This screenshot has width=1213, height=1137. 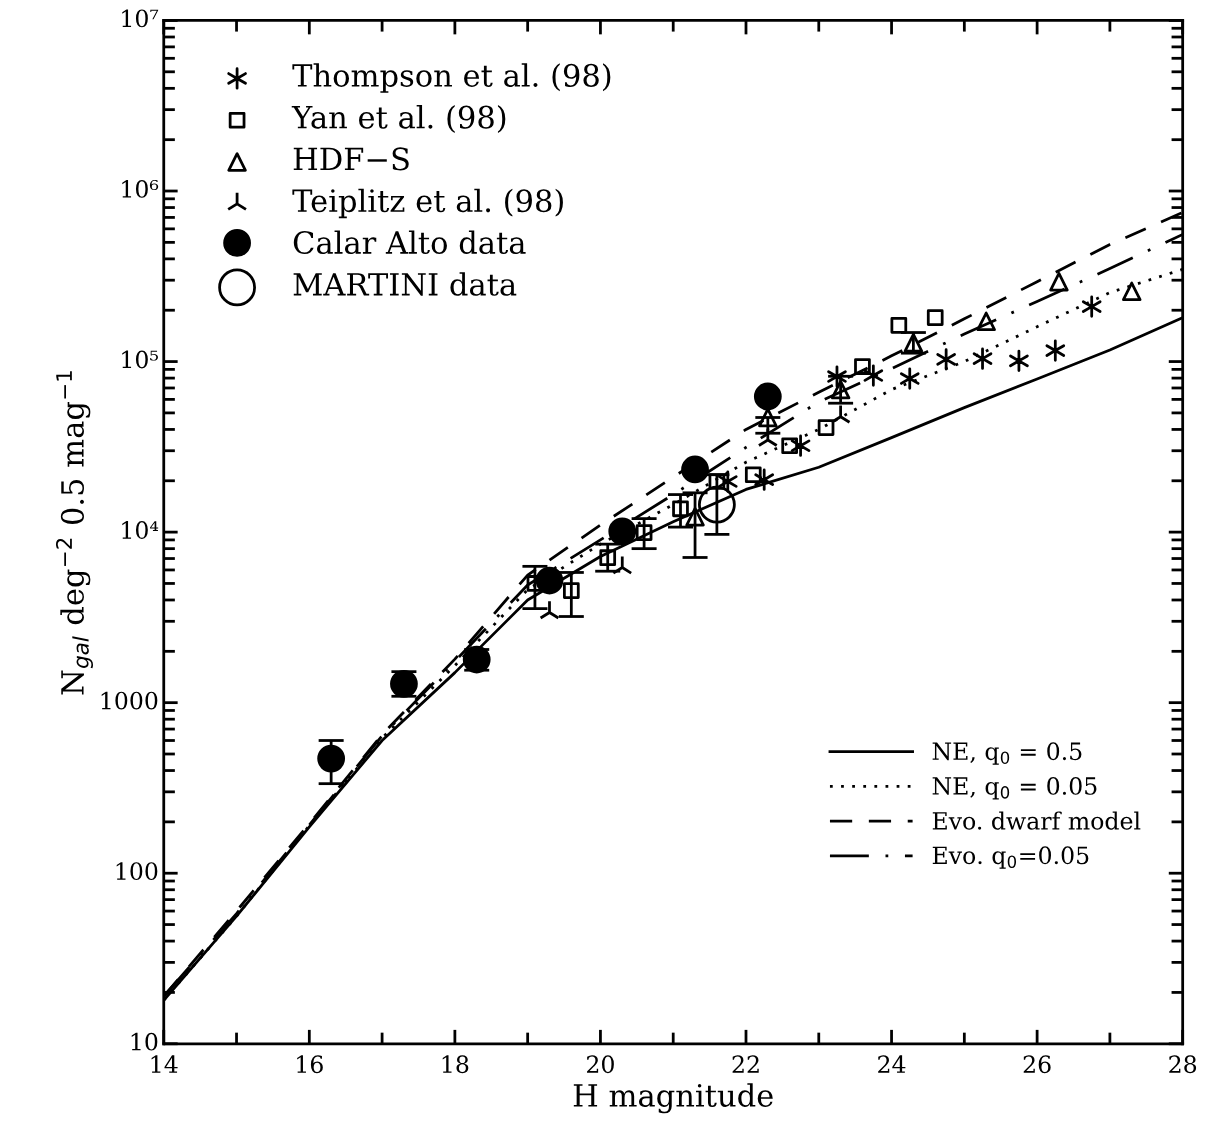 I want to click on x-tick-label: 18, so click(x=455, y=1064).